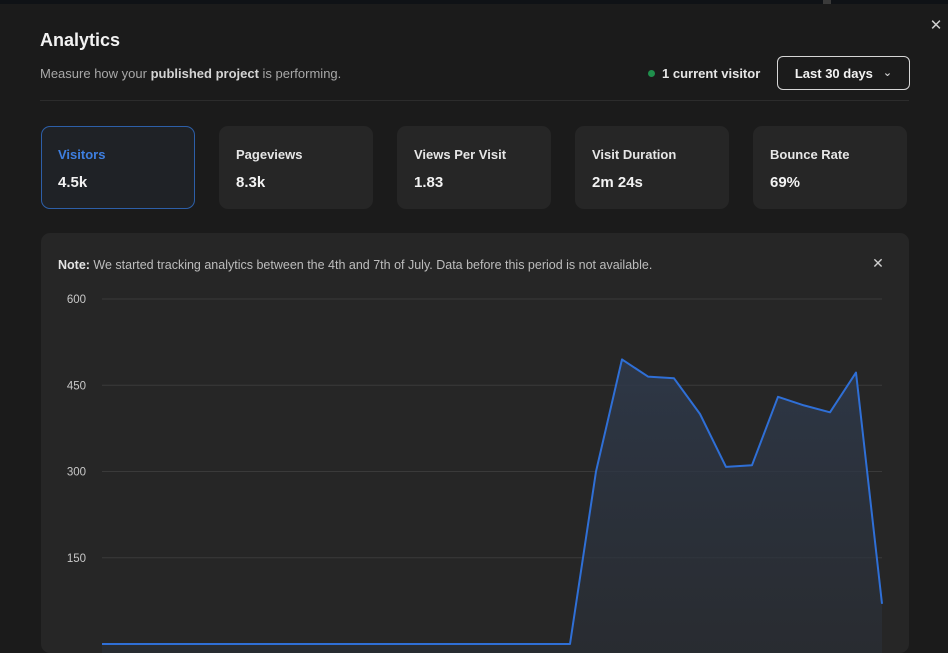  I want to click on metric-label: Views Per Visit, so click(460, 154).